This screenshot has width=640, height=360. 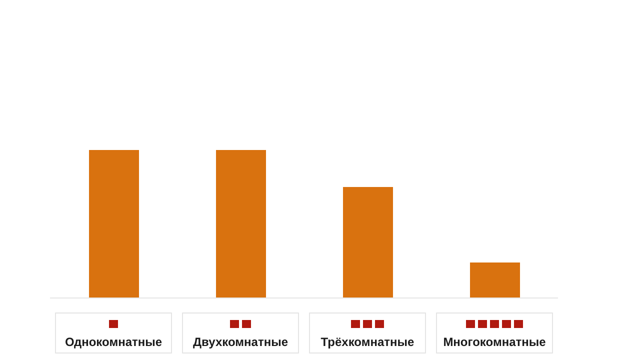 What do you see at coordinates (240, 342) in the screenshot?
I see `x-tick-label: Двухкомнатные` at bounding box center [240, 342].